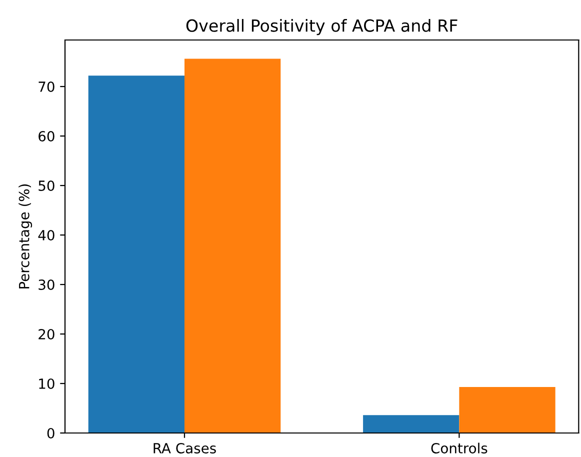  Describe the element at coordinates (25, 236) in the screenshot. I see `y-axis-title: Percentage (%)` at that location.